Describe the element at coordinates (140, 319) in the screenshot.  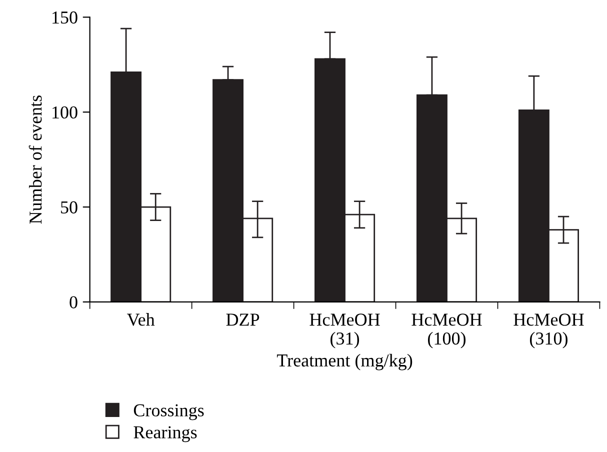
I see `x-tick-label: Veh` at that location.